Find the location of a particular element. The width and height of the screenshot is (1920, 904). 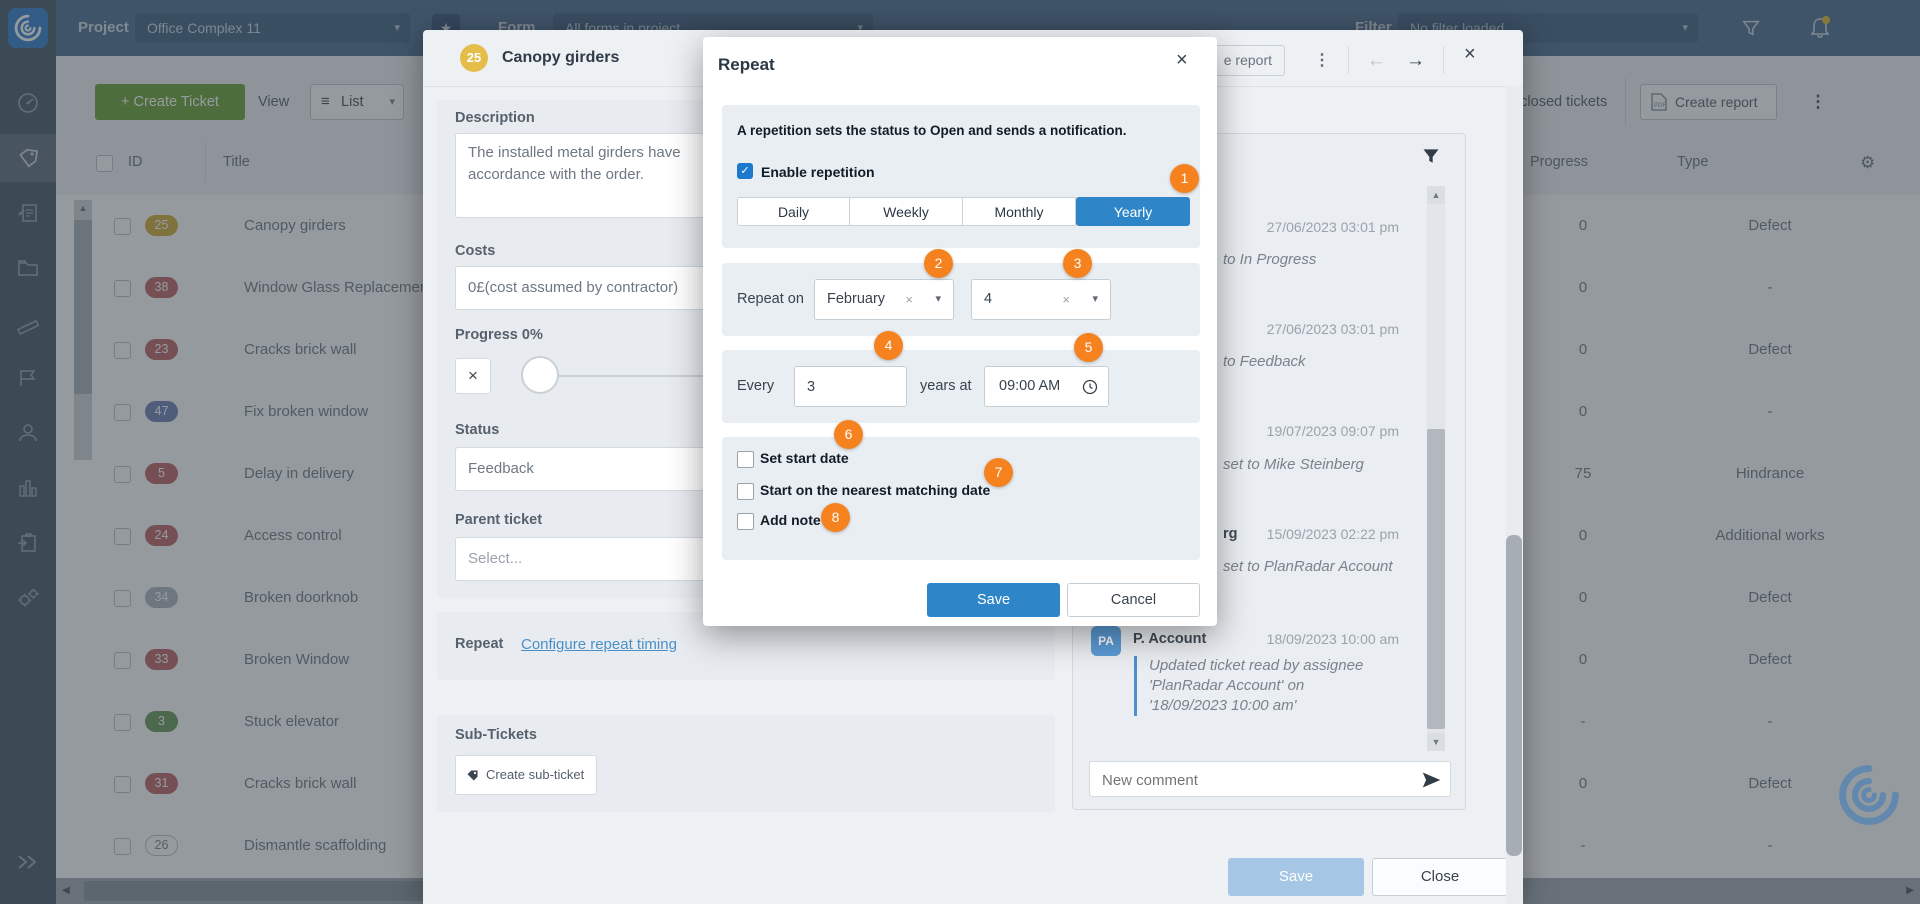

day-value: 4 is located at coordinates (988, 299).